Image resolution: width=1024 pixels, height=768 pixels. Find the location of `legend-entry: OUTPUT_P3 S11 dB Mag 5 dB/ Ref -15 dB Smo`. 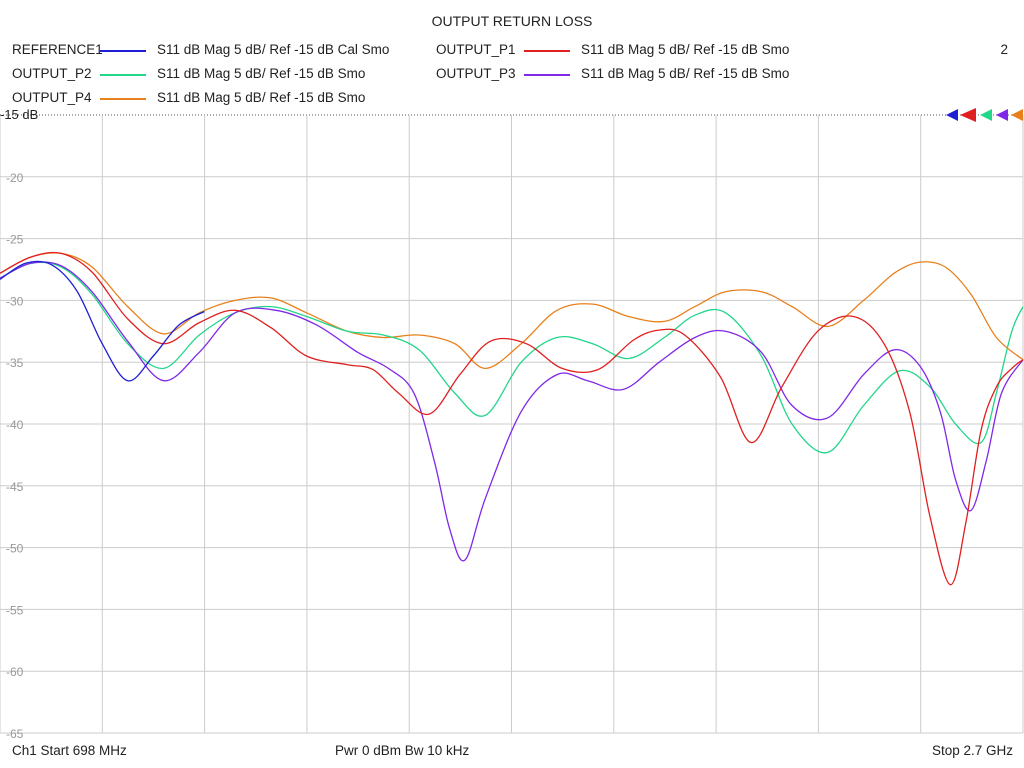

legend-entry: OUTPUT_P3 S11 dB Mag 5 dB/ Ref -15 dB Smo is located at coordinates (646, 75).